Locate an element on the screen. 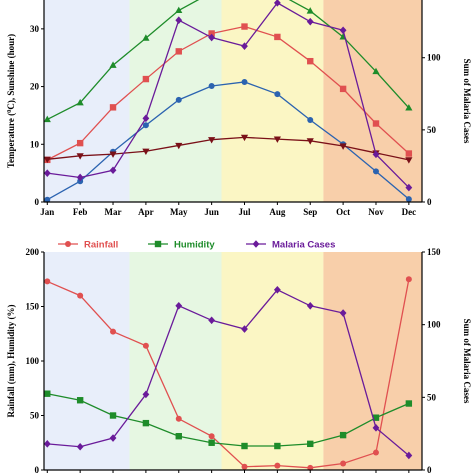  y-axis-label-part: C), Sunshine (hour) is located at coordinates (11, 72).